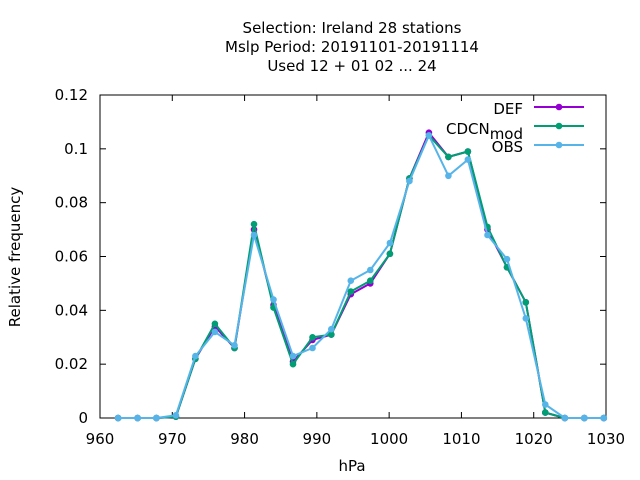  What do you see at coordinates (71, 364) in the screenshot?
I see `y-tick-label: 0.02` at bounding box center [71, 364].